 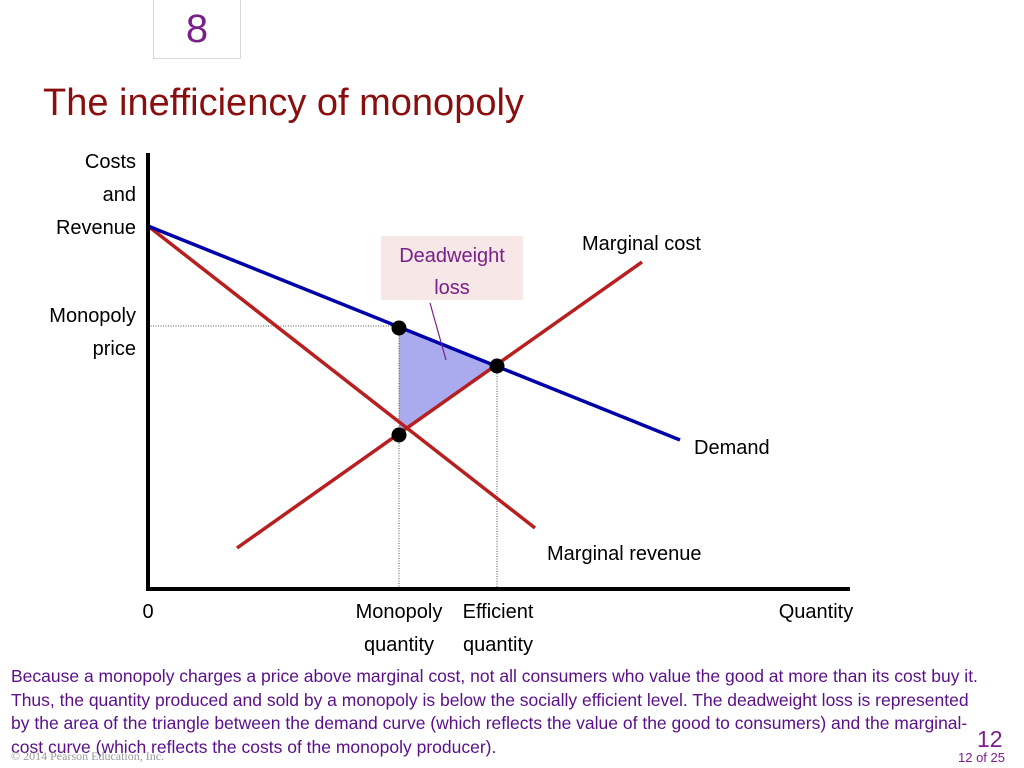 I want to click on deadweight-loss-label-line2: loss, so click(x=452, y=288).